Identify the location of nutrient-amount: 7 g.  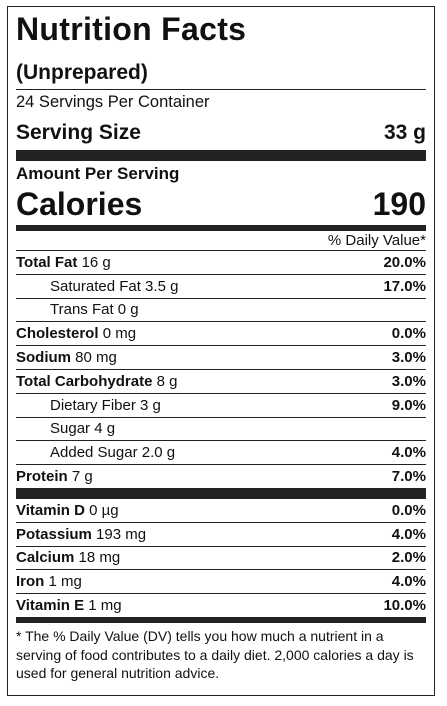
(82, 477).